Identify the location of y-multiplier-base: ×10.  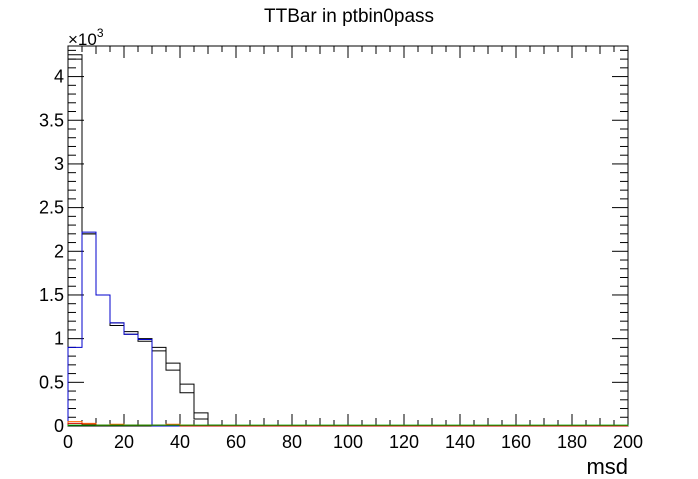
(82, 39).